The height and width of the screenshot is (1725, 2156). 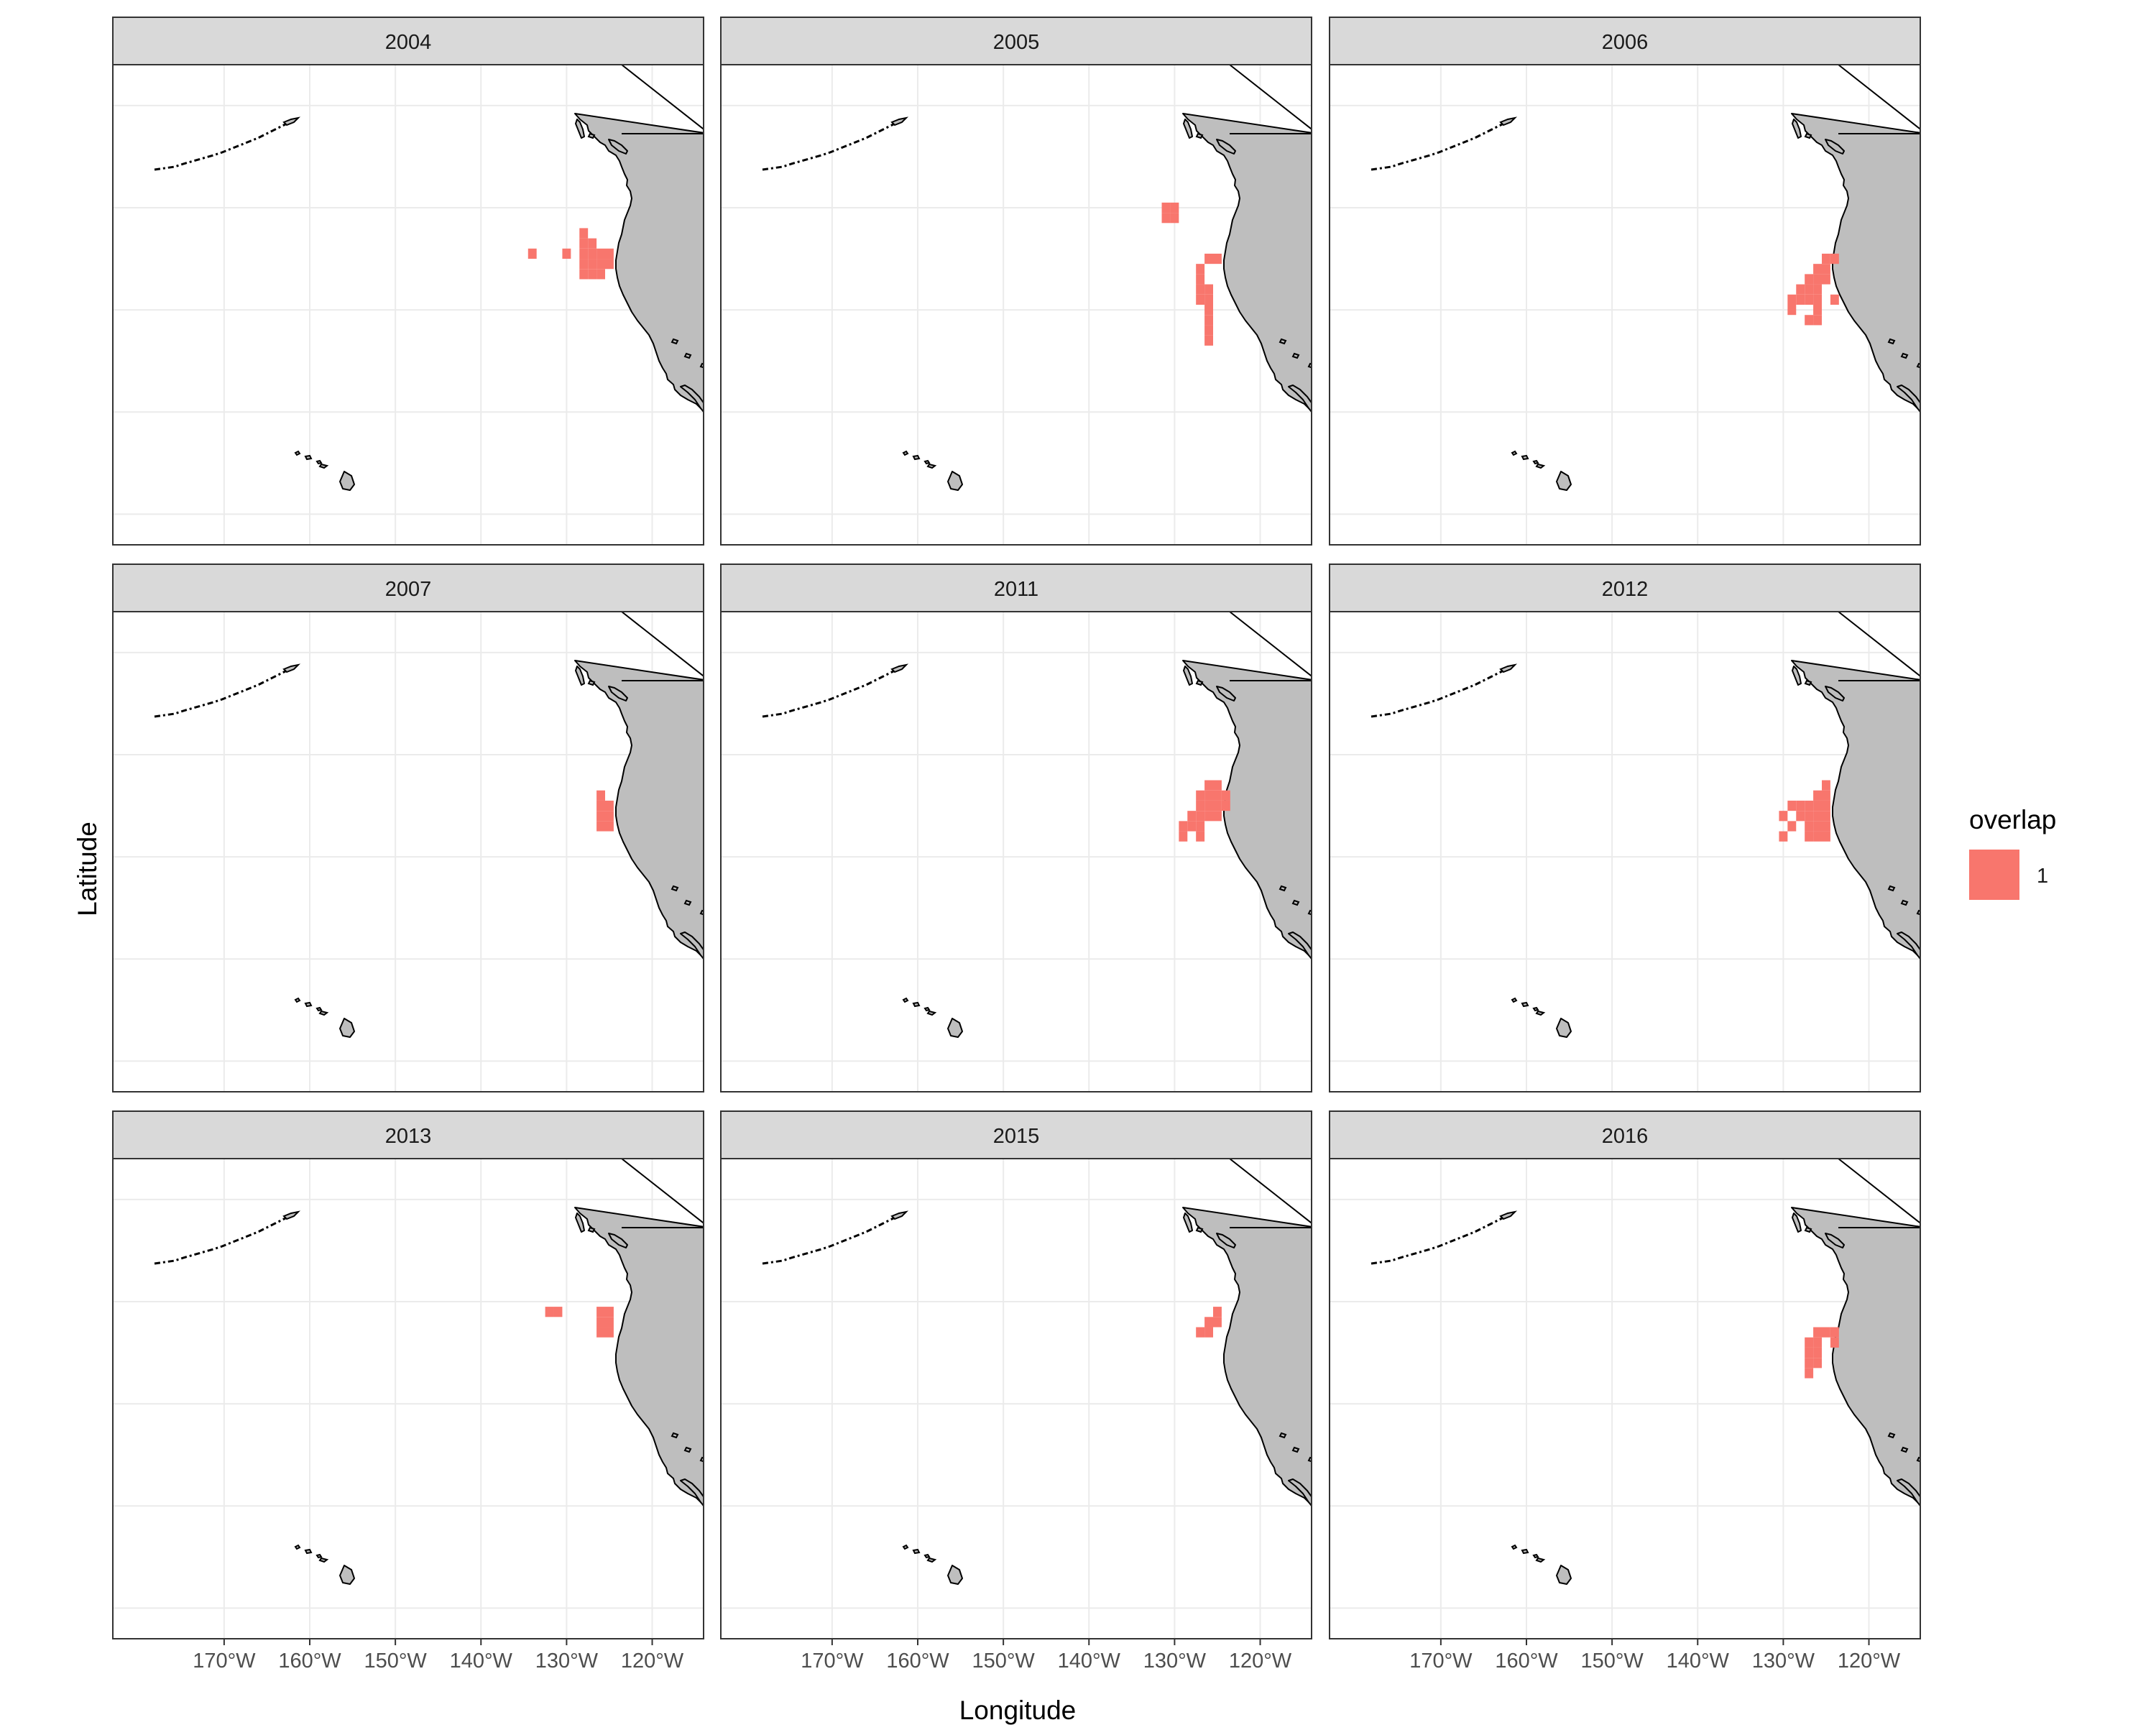 What do you see at coordinates (1017, 42) in the screenshot?
I see `facet-strip-label: 2005` at bounding box center [1017, 42].